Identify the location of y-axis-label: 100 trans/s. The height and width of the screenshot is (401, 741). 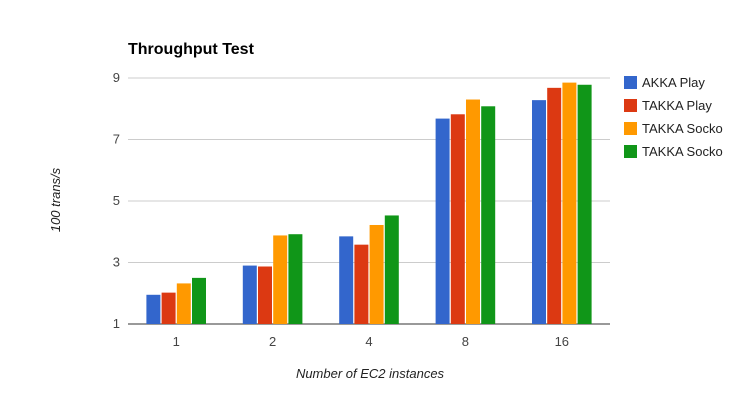
(55, 199).